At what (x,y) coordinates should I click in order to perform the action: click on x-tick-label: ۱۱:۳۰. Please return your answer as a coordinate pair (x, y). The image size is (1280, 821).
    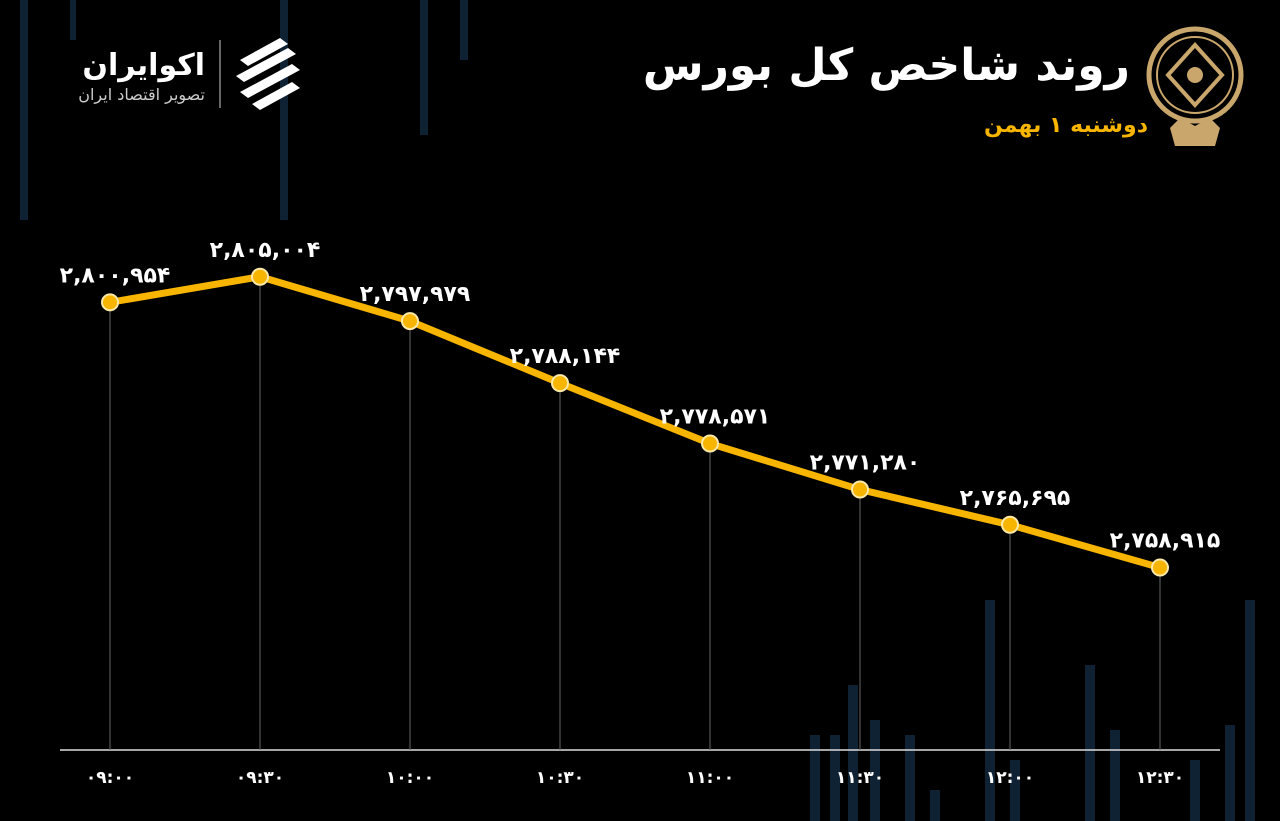
    Looking at the image, I should click on (860, 778).